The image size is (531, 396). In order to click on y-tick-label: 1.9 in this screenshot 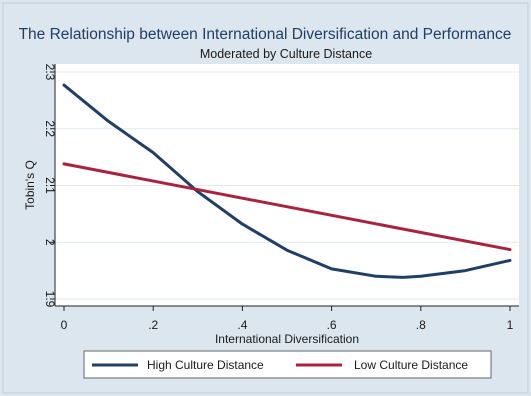, I will do `click(50, 299)`.